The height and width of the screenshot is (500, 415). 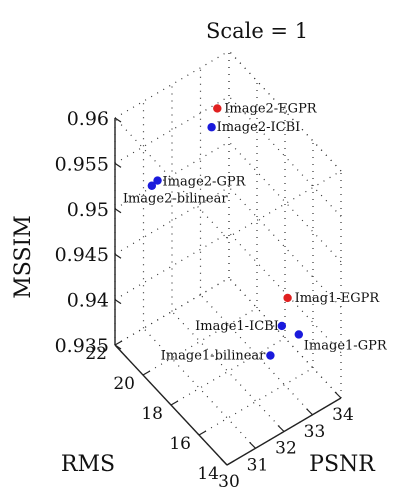 I want to click on z-tick-label: 0.945, so click(x=82, y=255).